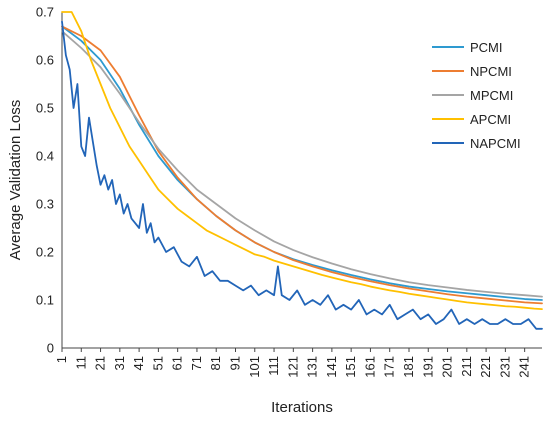 The height and width of the screenshot is (421, 550). What do you see at coordinates (234, 363) in the screenshot?
I see `x-tick-label: 91` at bounding box center [234, 363].